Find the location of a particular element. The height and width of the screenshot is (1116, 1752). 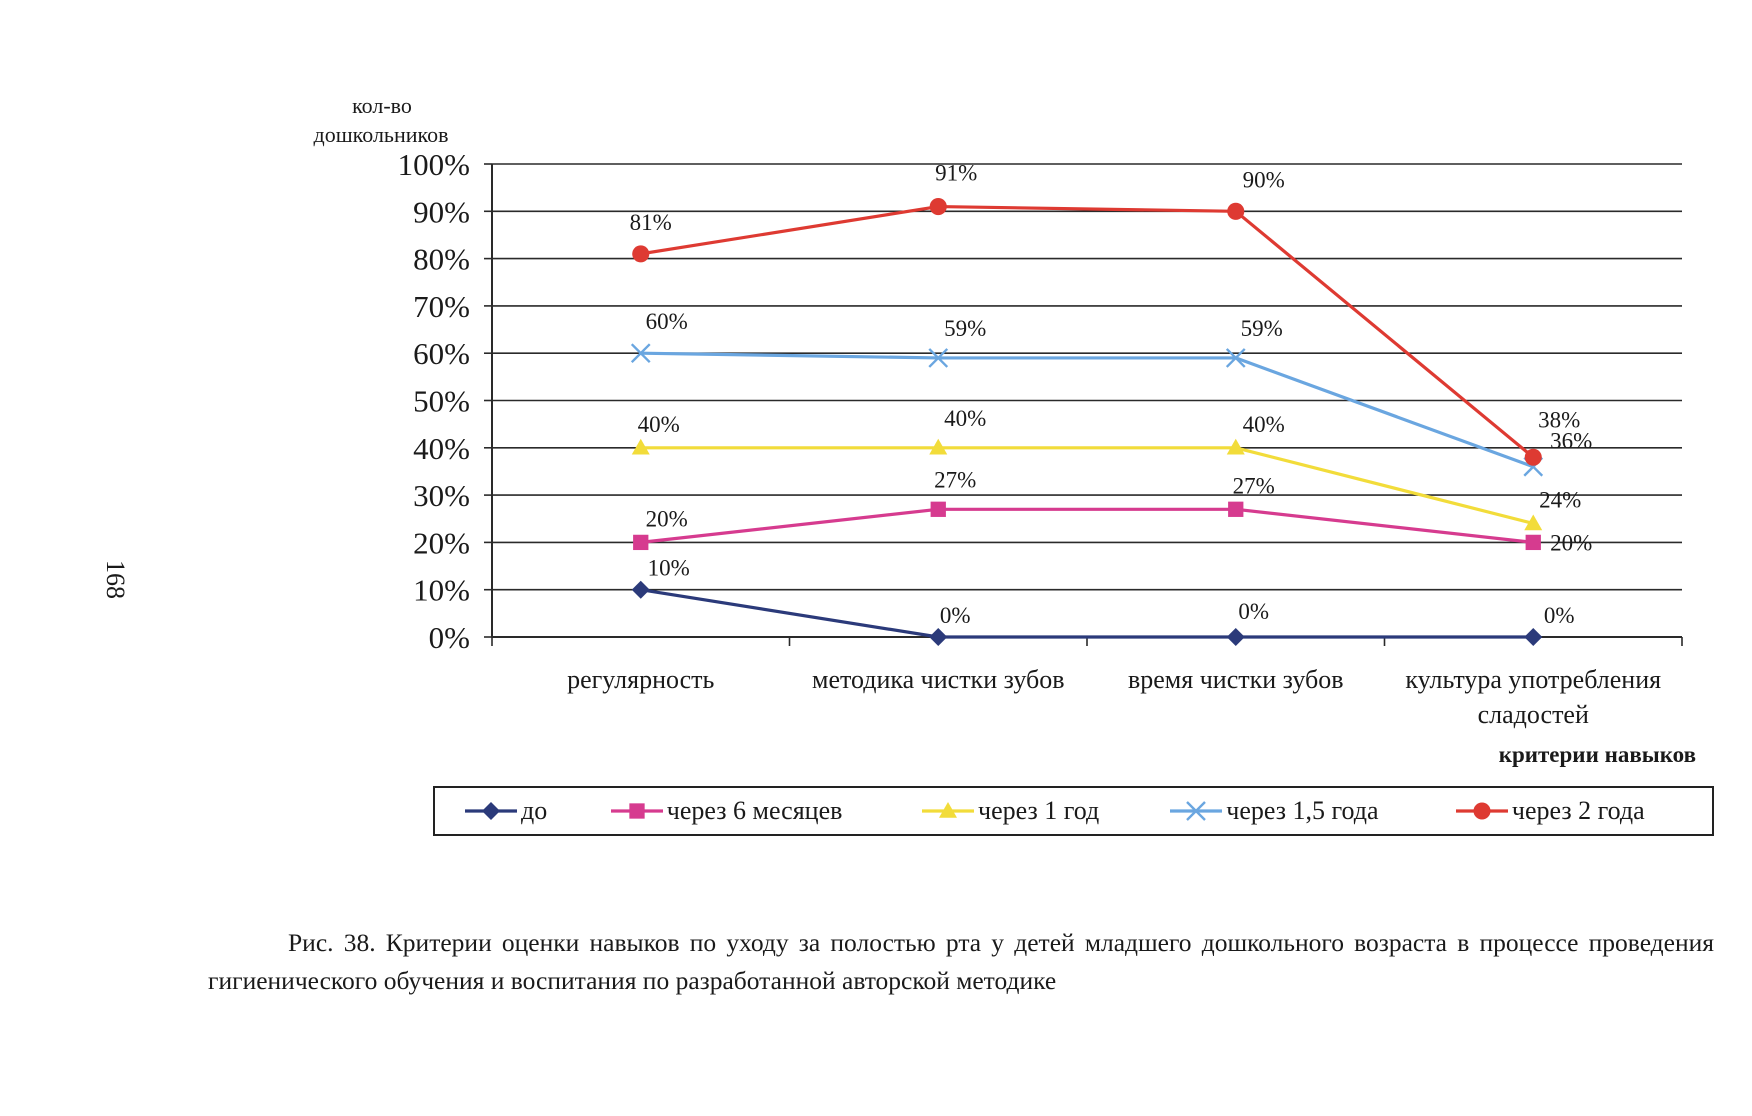

y-tick-label: 60% is located at coordinates (441, 353).